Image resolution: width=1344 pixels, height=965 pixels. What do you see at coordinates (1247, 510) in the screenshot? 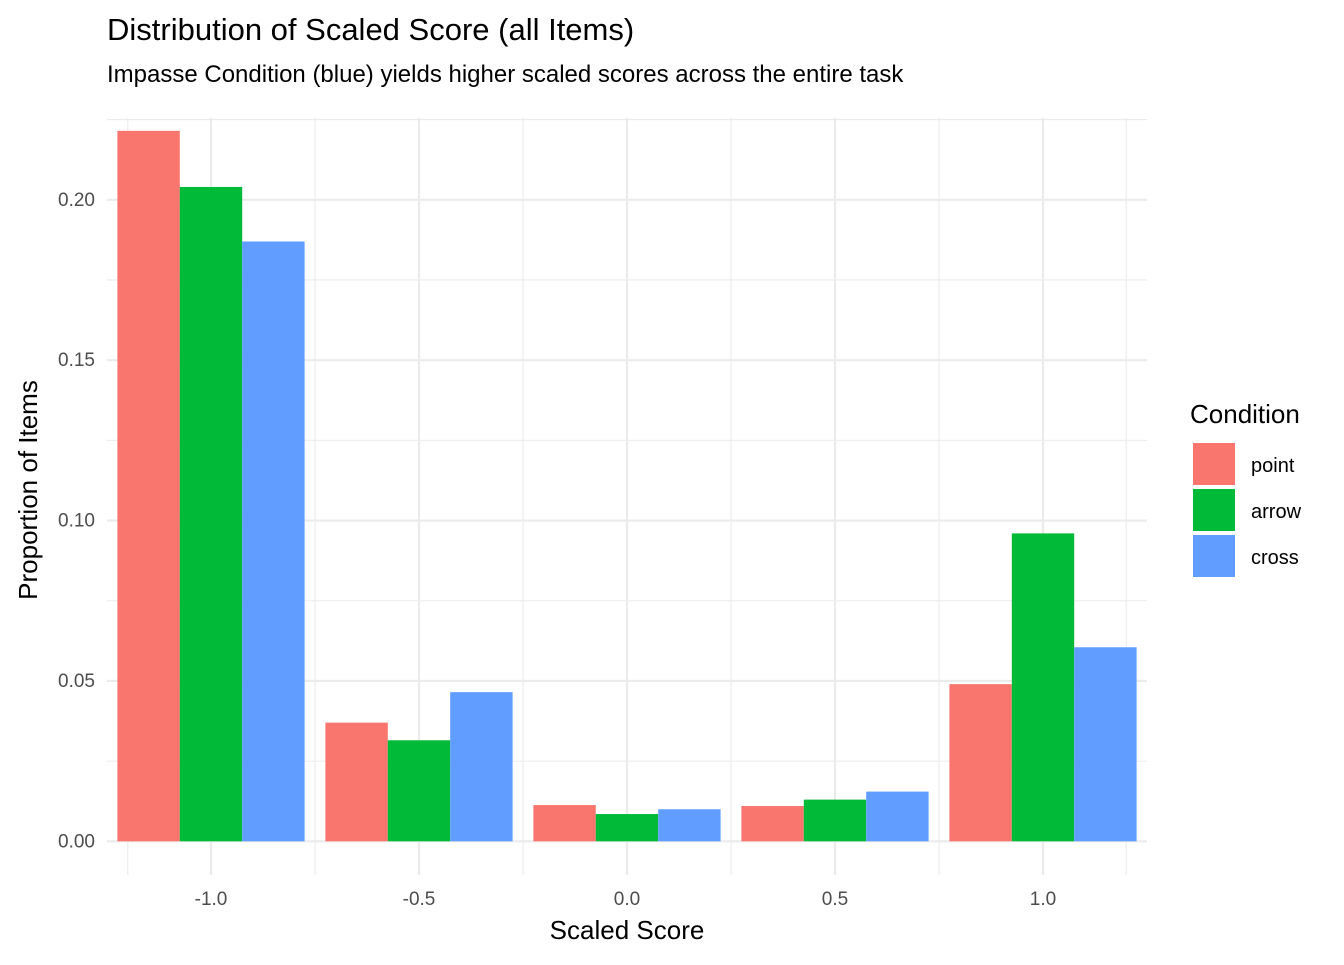
I see `legend: point arrow cross` at bounding box center [1247, 510].